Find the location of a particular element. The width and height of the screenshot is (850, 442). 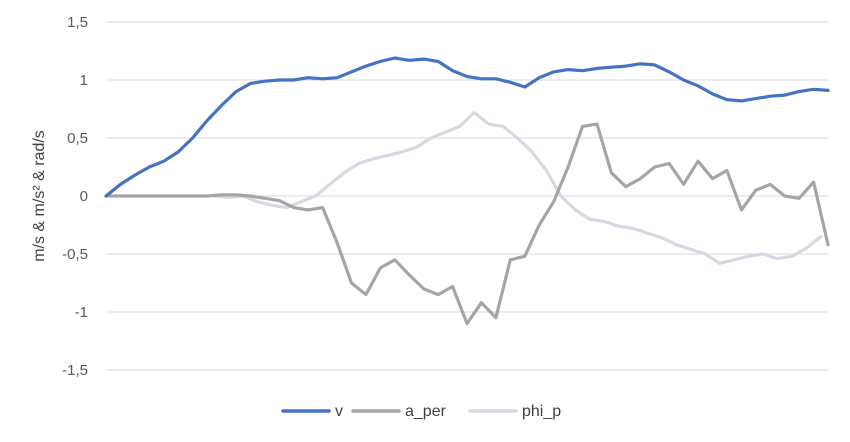

y-tick-label: 0,5 is located at coordinates (77, 138).